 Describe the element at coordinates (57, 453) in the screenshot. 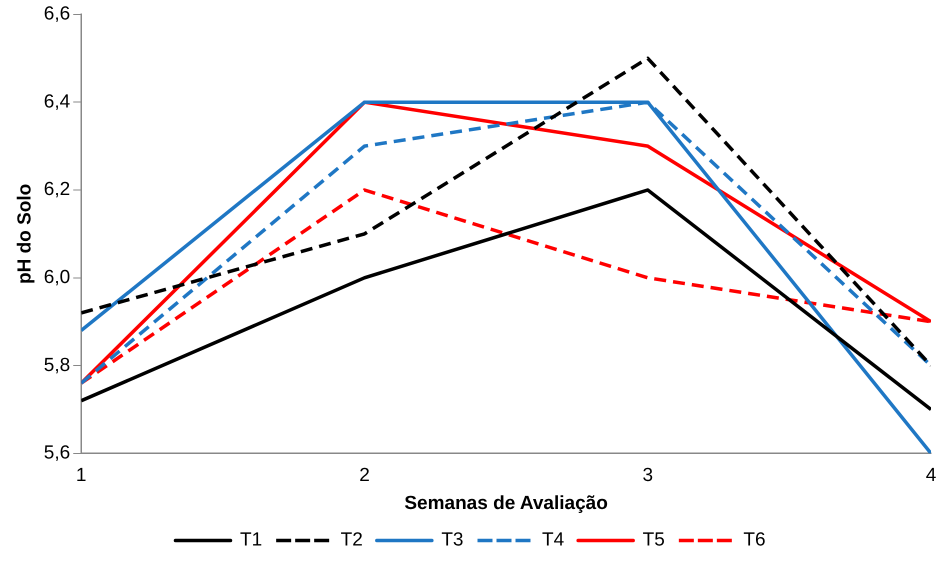

I see `y-tick-label: 5,6` at that location.